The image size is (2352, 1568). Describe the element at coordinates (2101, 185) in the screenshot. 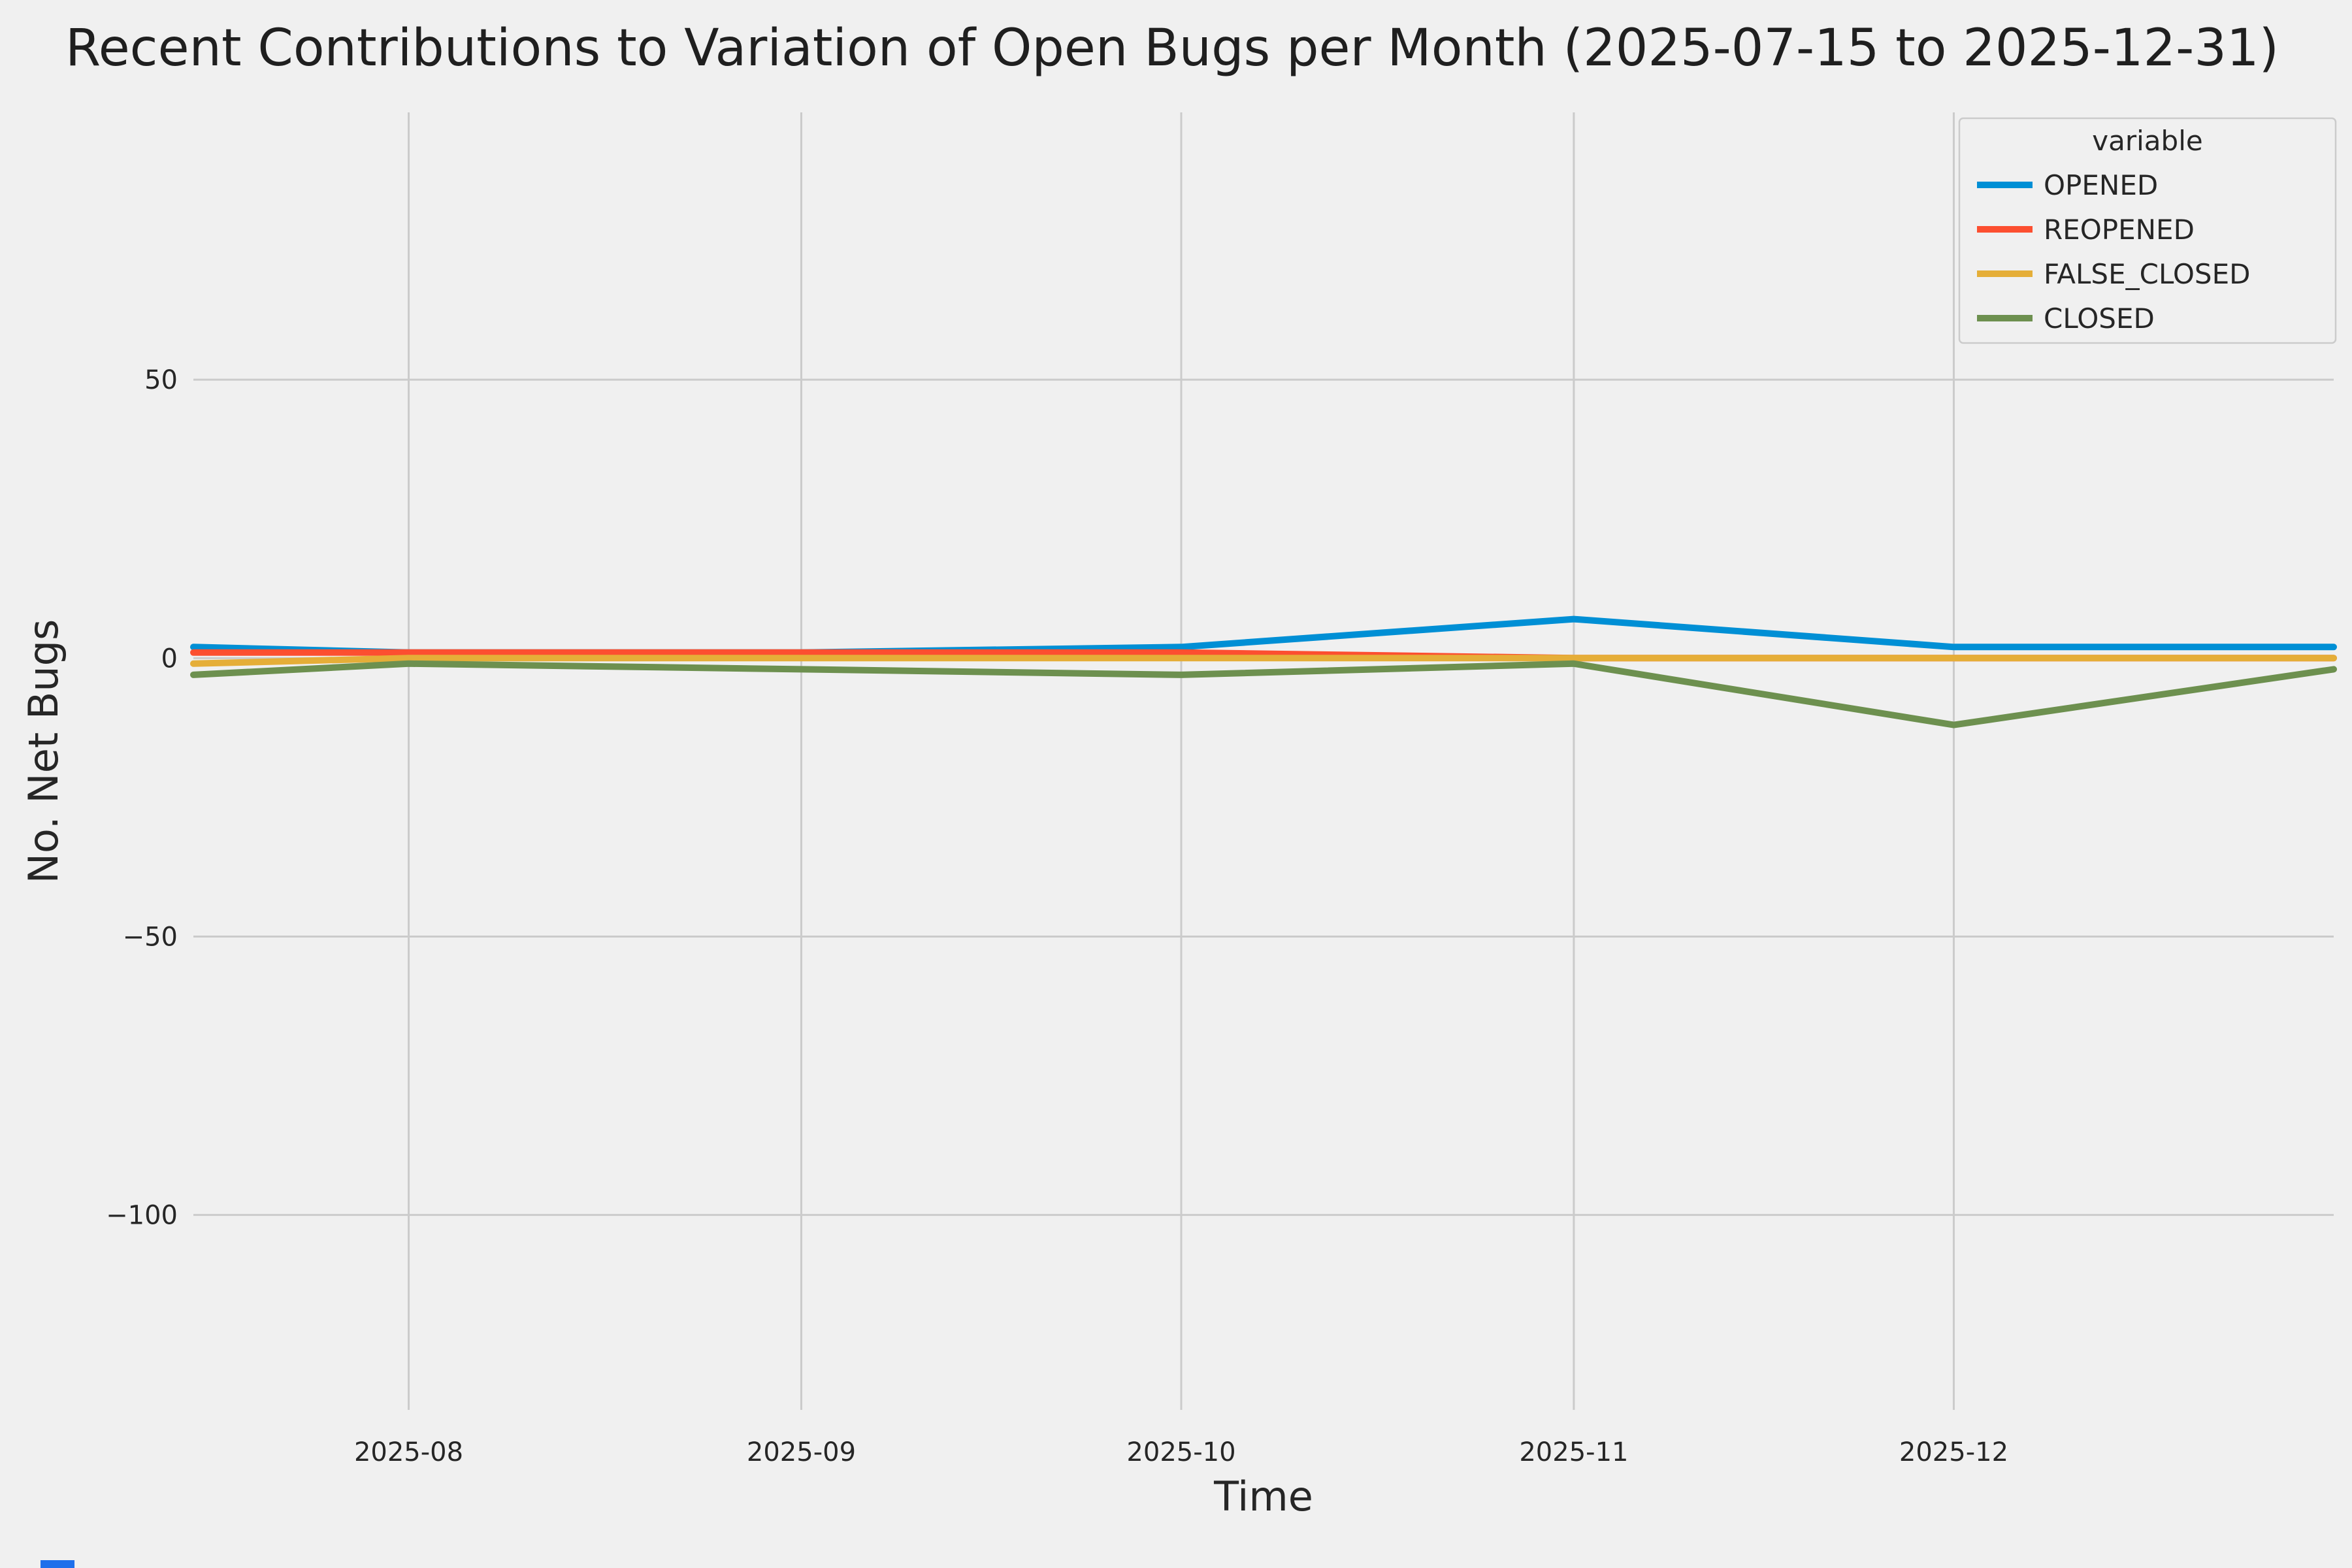

I see `legend-label-opened: OPENED` at that location.